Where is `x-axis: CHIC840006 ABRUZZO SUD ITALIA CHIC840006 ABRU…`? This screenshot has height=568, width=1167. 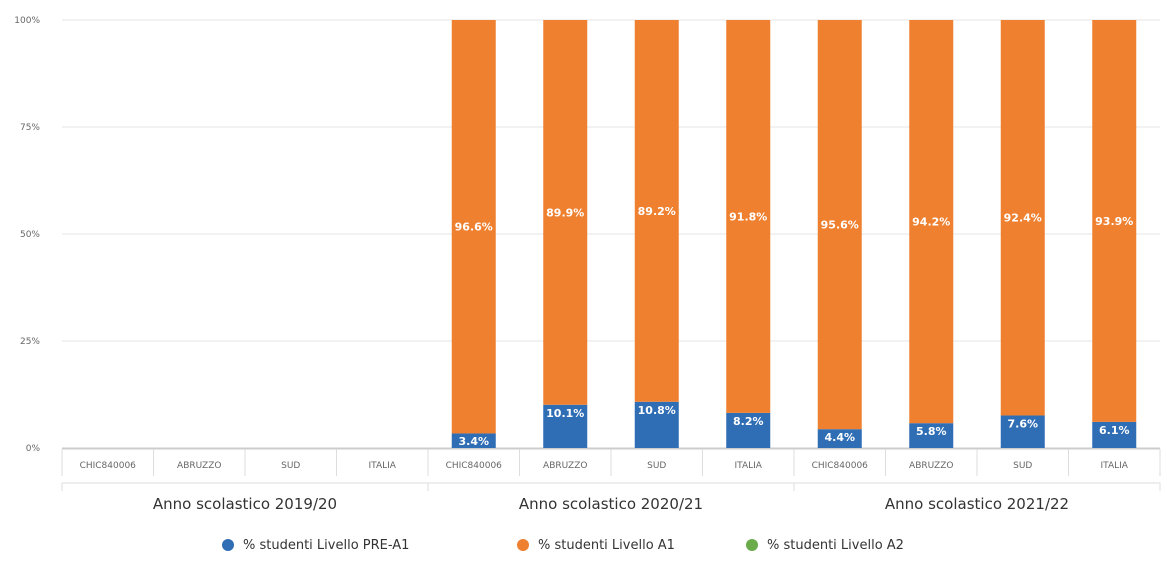 x-axis: CHIC840006 ABRUZZO SUD ITALIA CHIC840006 ABRU… is located at coordinates (611, 480).